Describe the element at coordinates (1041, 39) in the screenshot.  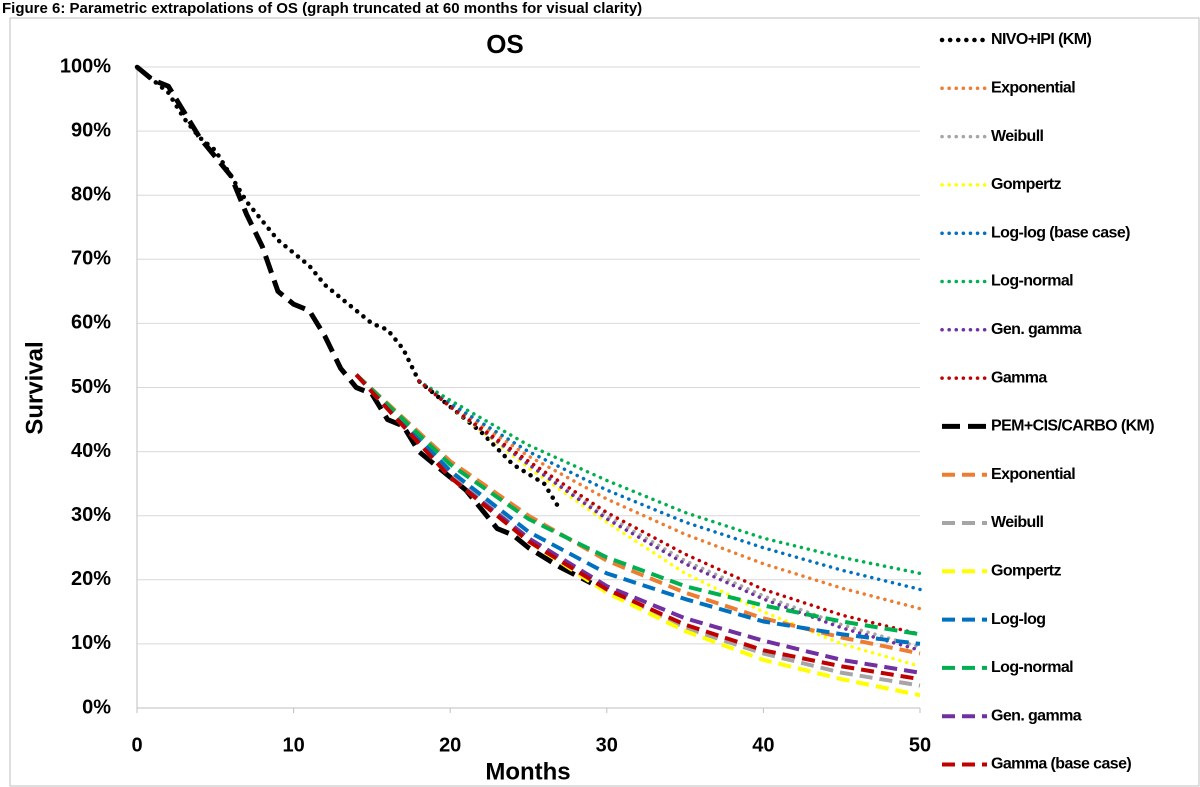
I see `legend-label: NIVO+IPI (KM)` at that location.